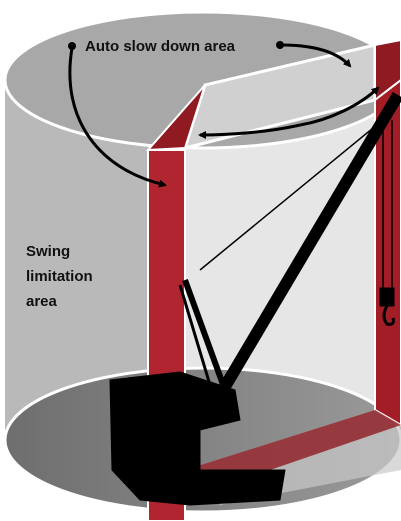  Describe the element at coordinates (387, 252) in the screenshot. I see `wall-right` at that location.